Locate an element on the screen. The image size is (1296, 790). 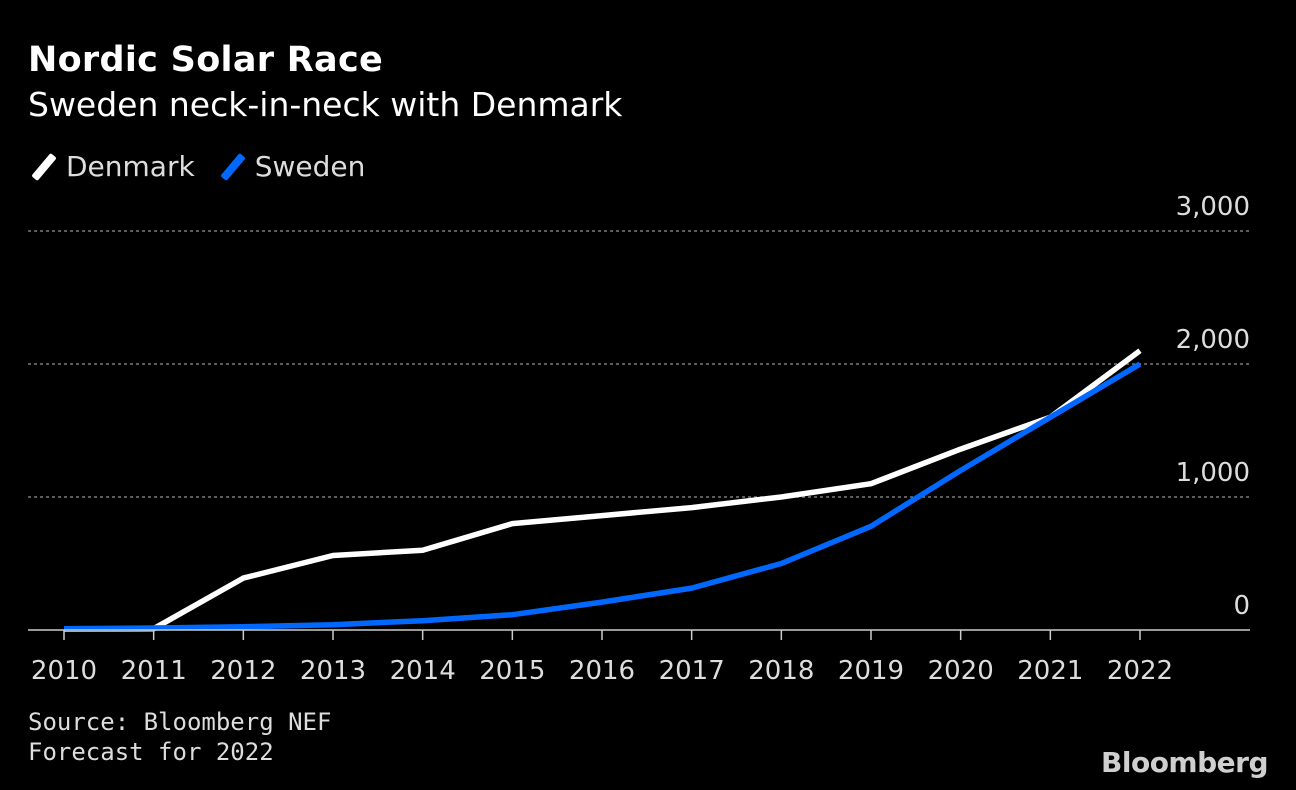
legend-item-sweden: Sweden is located at coordinates (291, 166).